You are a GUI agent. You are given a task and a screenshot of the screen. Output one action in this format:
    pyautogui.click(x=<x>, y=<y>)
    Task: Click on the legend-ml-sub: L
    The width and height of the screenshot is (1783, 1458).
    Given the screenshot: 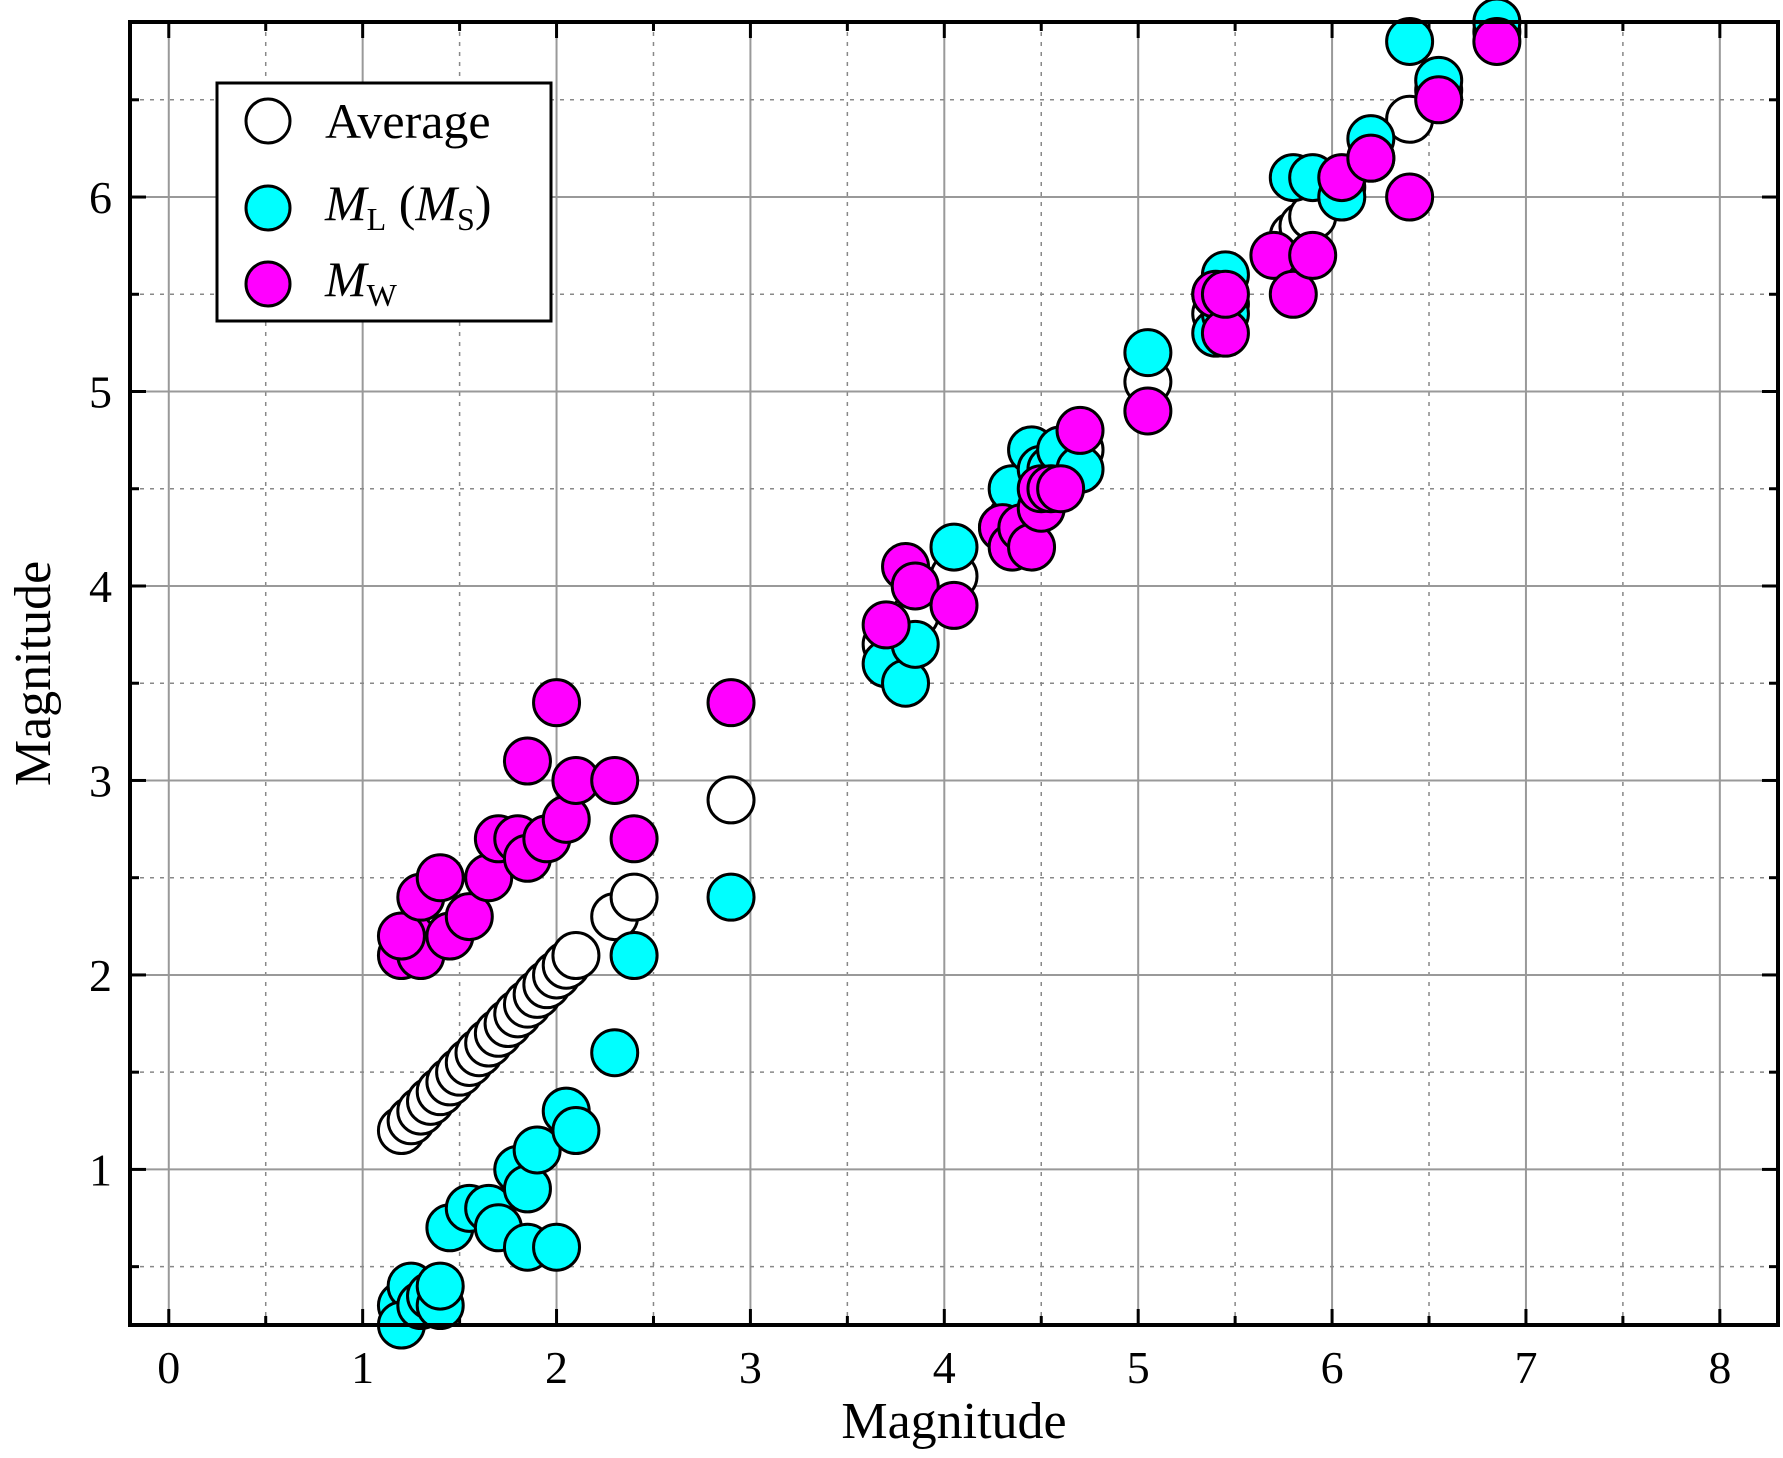 What is the action you would take?
    pyautogui.click(x=377, y=219)
    